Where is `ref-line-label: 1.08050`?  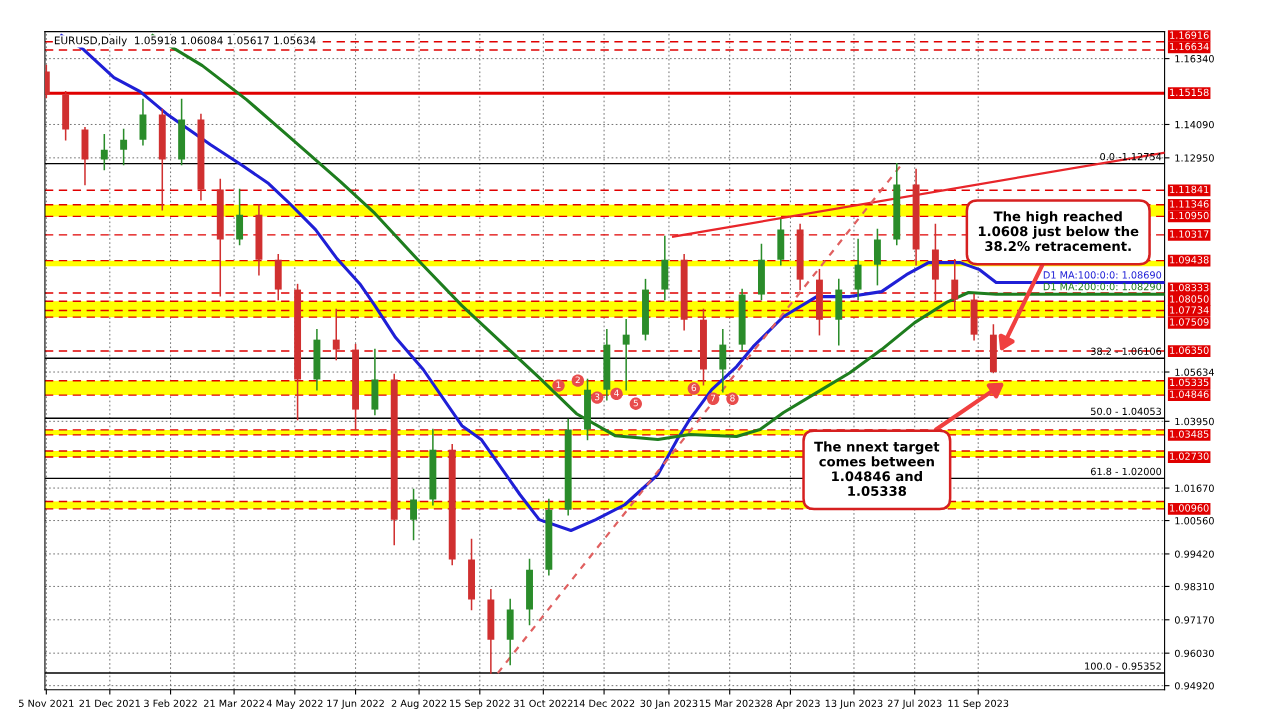 ref-line-label: 1.08050 is located at coordinates (1189, 299).